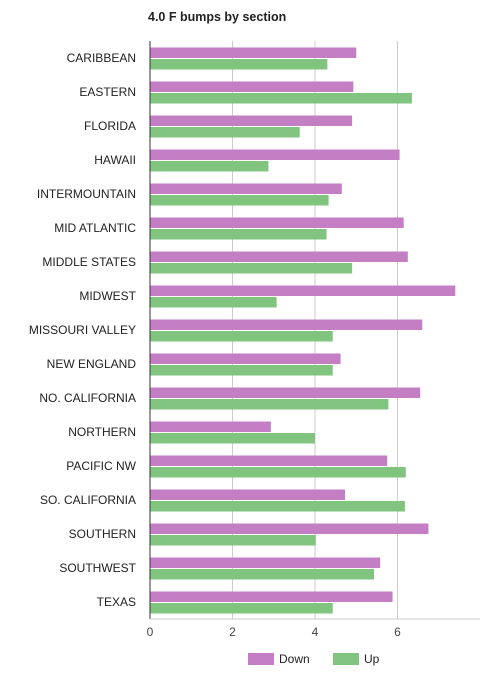 This screenshot has width=480, height=680. I want to click on x-tick-label: 0, so click(150, 632).